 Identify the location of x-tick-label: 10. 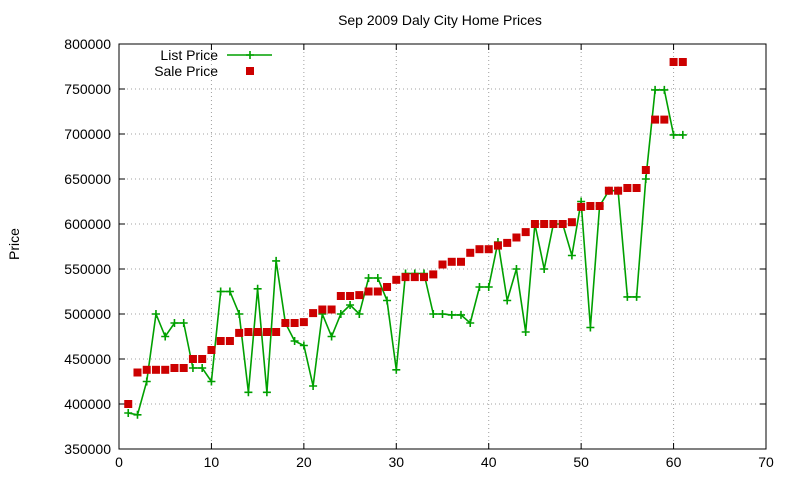
(212, 462).